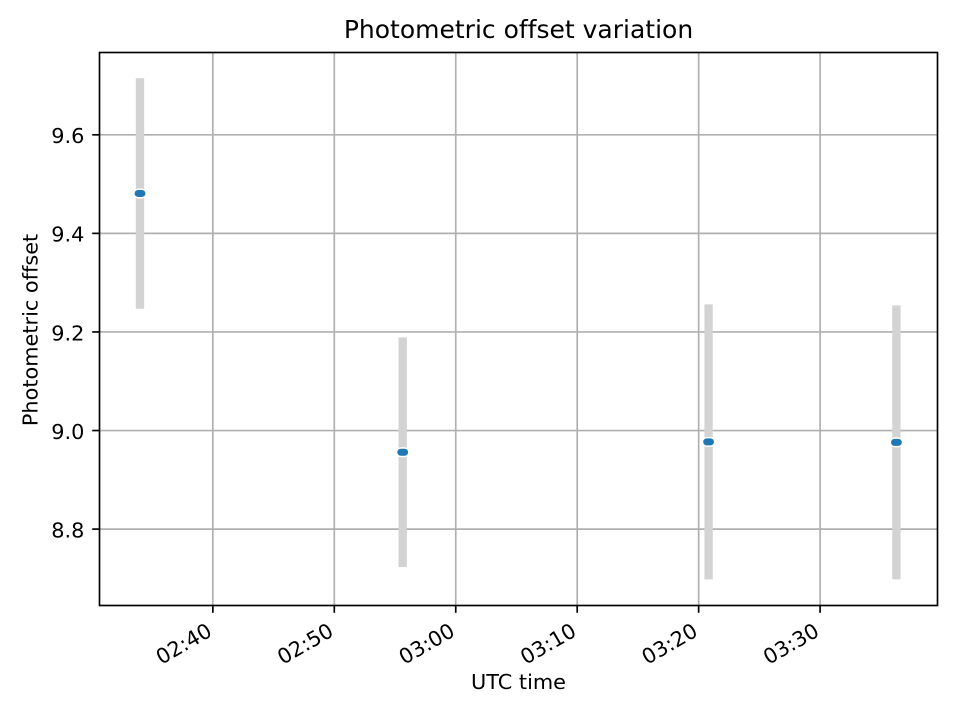 This screenshot has width=960, height=720. What do you see at coordinates (67, 235) in the screenshot?
I see `y-tick-label: 9.4` at bounding box center [67, 235].